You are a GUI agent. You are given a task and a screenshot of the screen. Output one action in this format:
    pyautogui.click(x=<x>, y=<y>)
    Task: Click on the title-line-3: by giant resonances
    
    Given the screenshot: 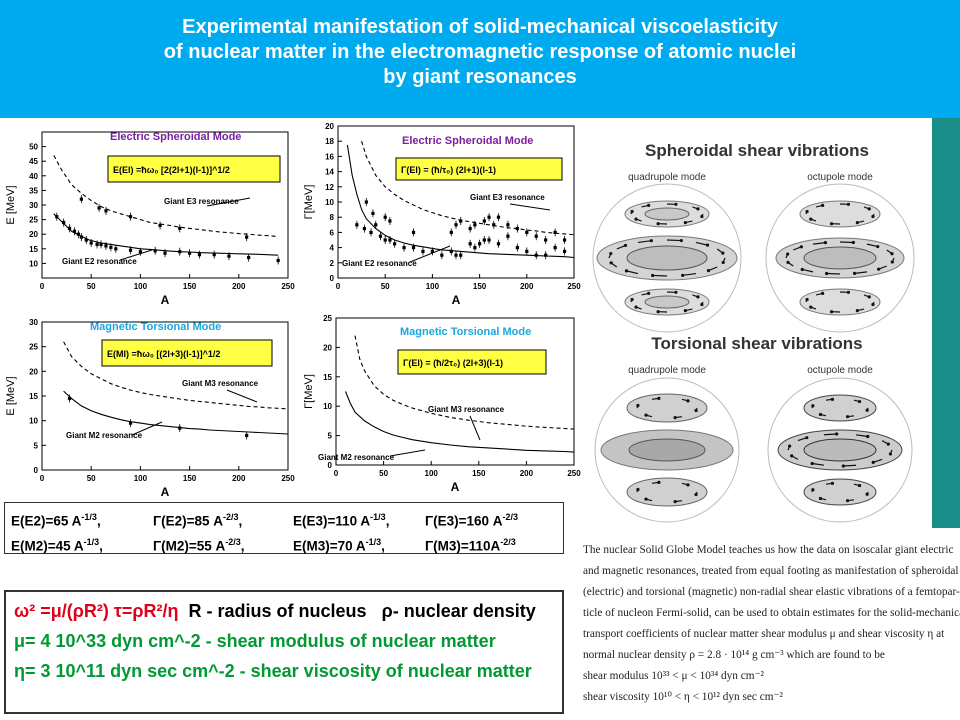 What is the action you would take?
    pyautogui.click(x=480, y=77)
    